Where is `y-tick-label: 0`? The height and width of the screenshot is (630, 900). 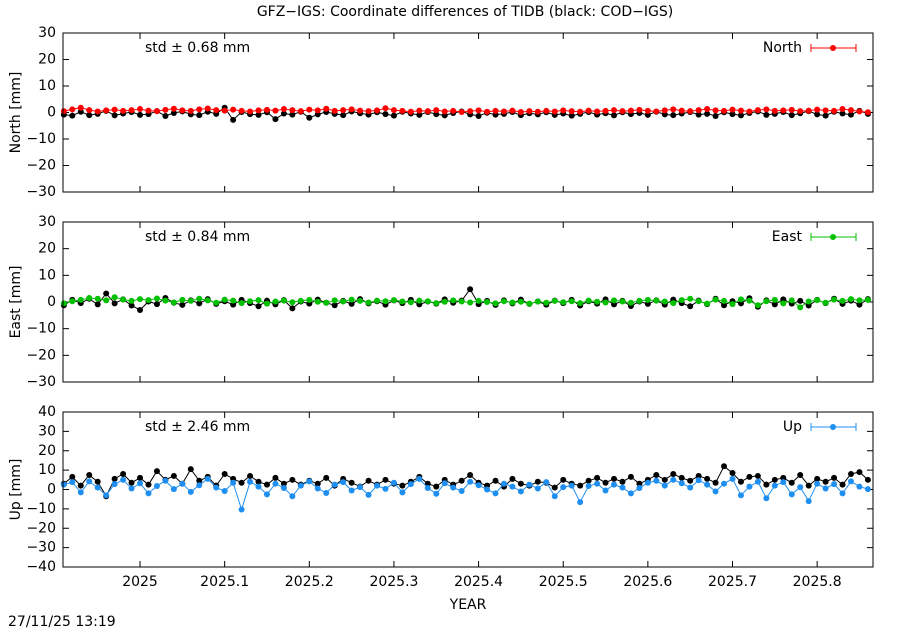
y-tick-label: 0 is located at coordinates (51, 490).